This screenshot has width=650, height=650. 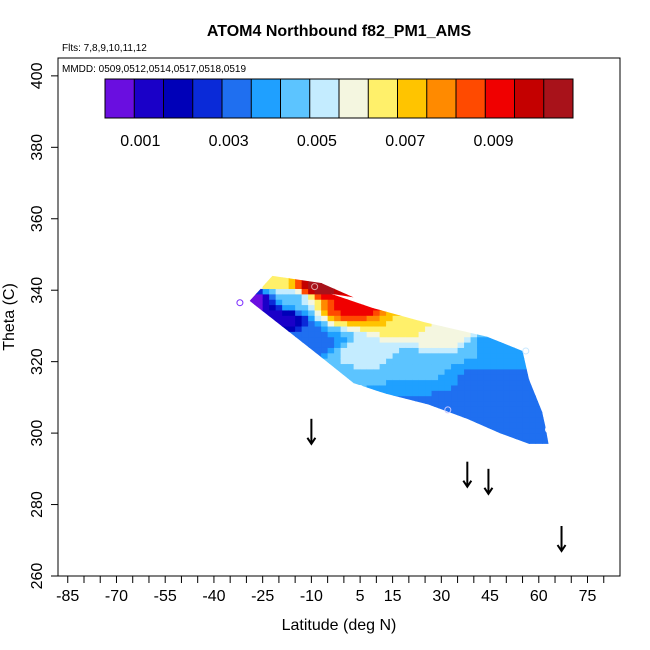 I want to click on down-arrow-icon, so click(x=467, y=475).